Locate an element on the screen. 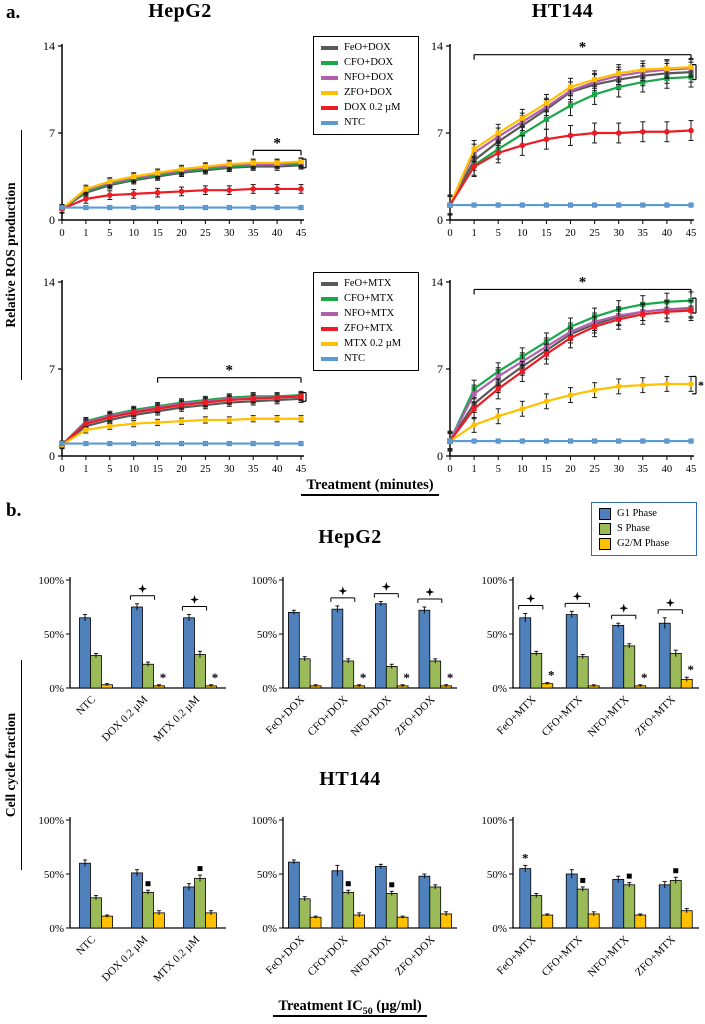  svg-text: 25 is located at coordinates (594, 233).